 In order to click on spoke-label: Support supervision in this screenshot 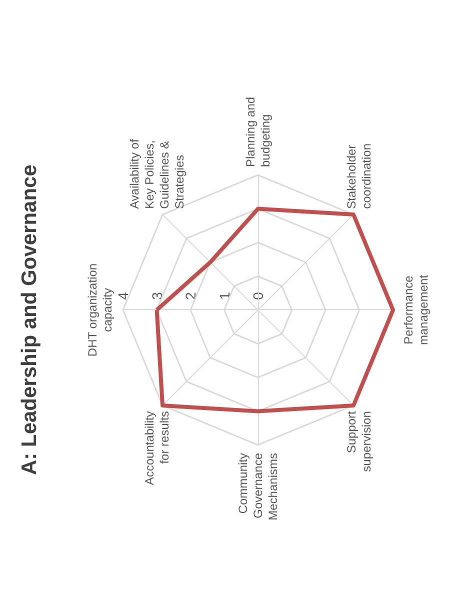, I will do `click(359, 441)`.